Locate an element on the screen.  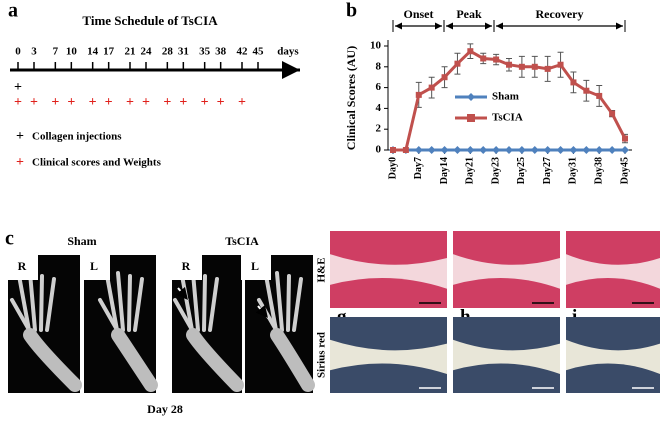
pointer-arrow is located at coordinates (182, 293).